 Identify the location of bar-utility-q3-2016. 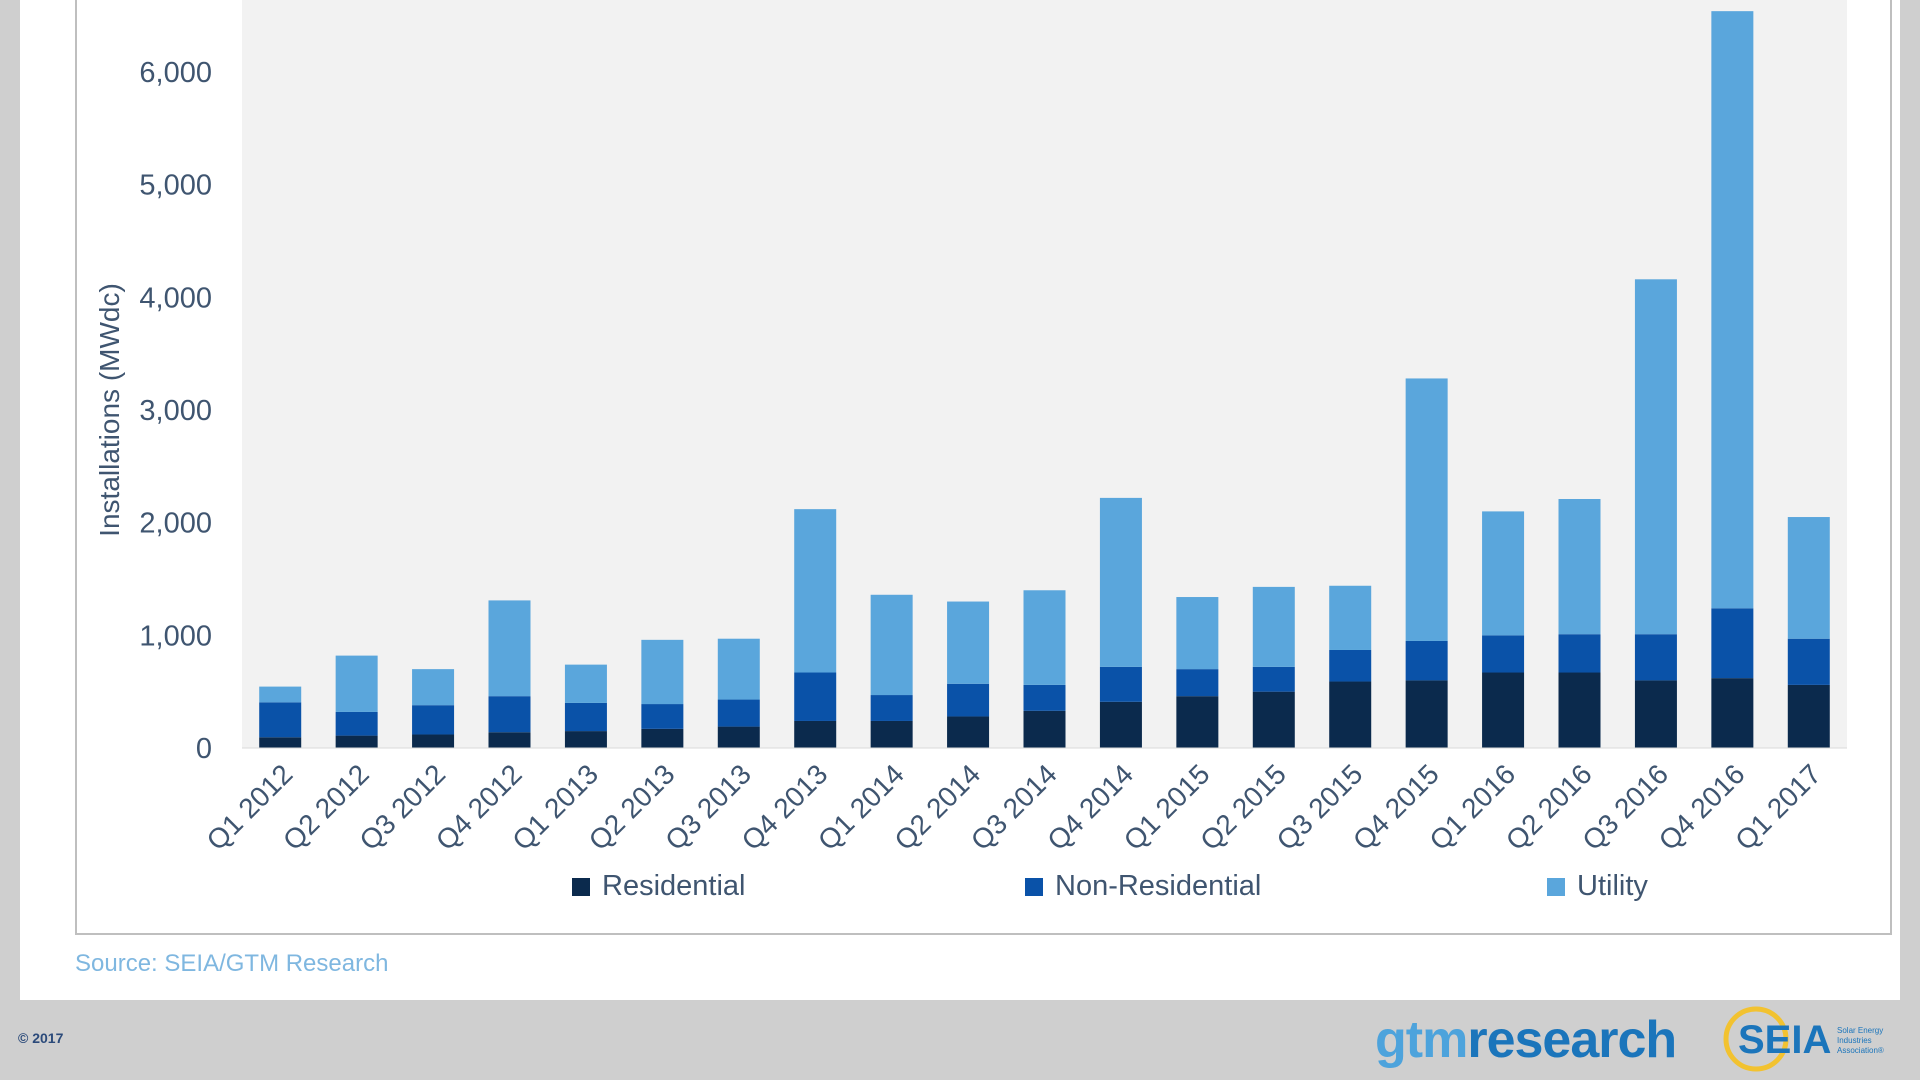
(1655, 457).